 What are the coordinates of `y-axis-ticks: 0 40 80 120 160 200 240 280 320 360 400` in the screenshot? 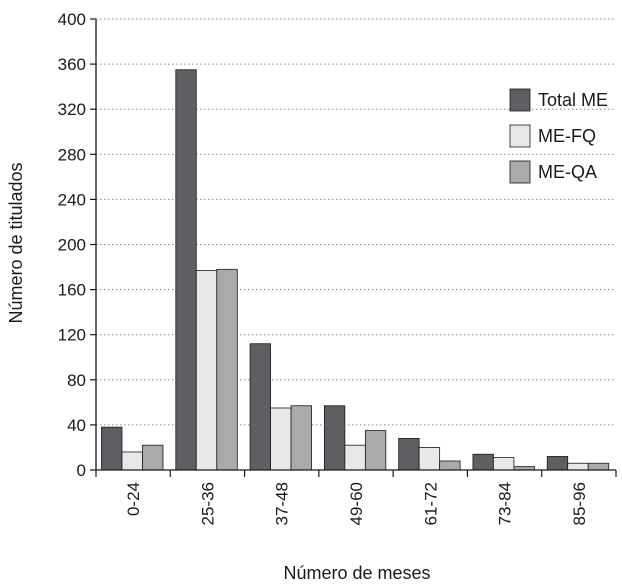 It's located at (77, 245).